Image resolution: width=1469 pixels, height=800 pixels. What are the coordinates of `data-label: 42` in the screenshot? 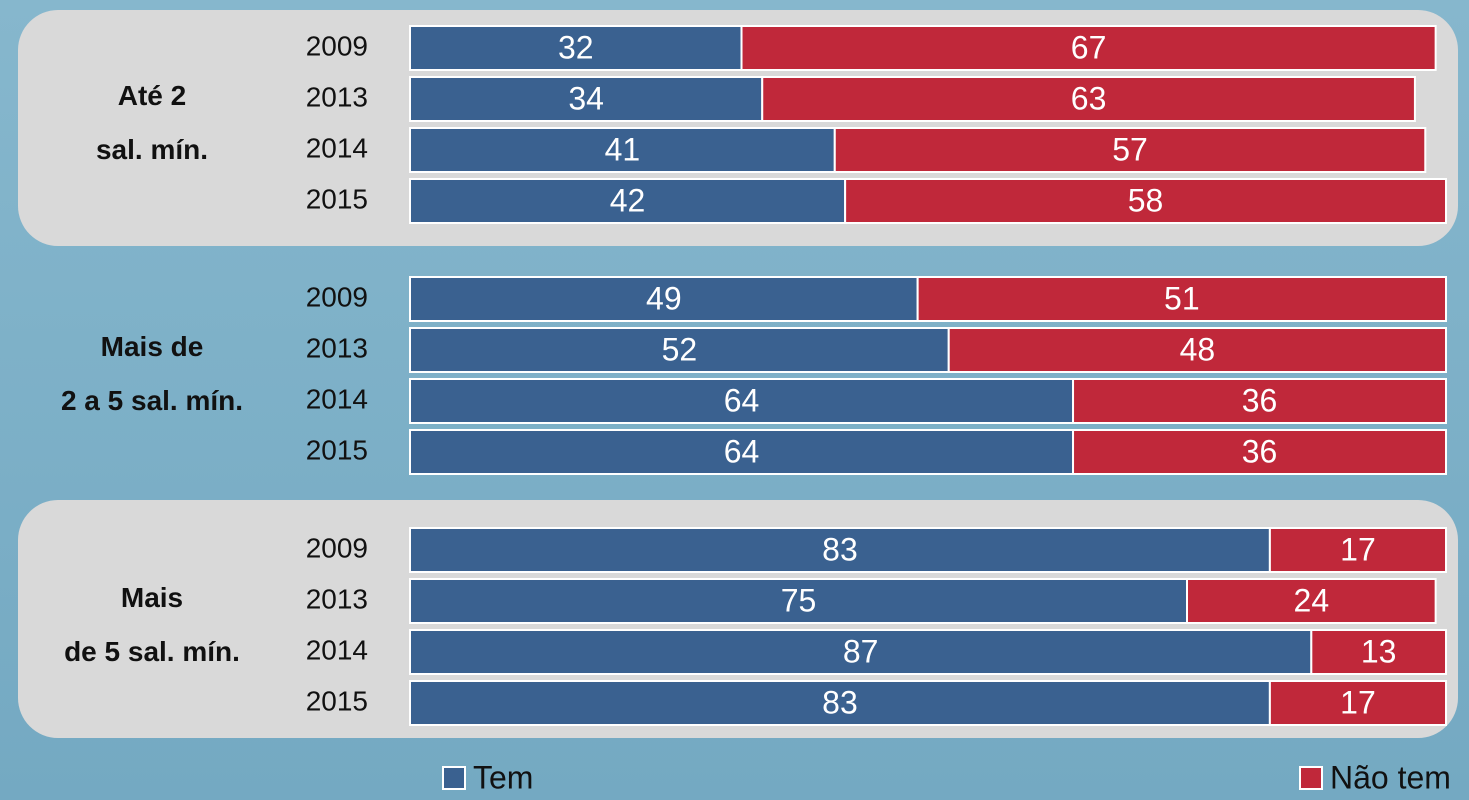 It's located at (628, 200).